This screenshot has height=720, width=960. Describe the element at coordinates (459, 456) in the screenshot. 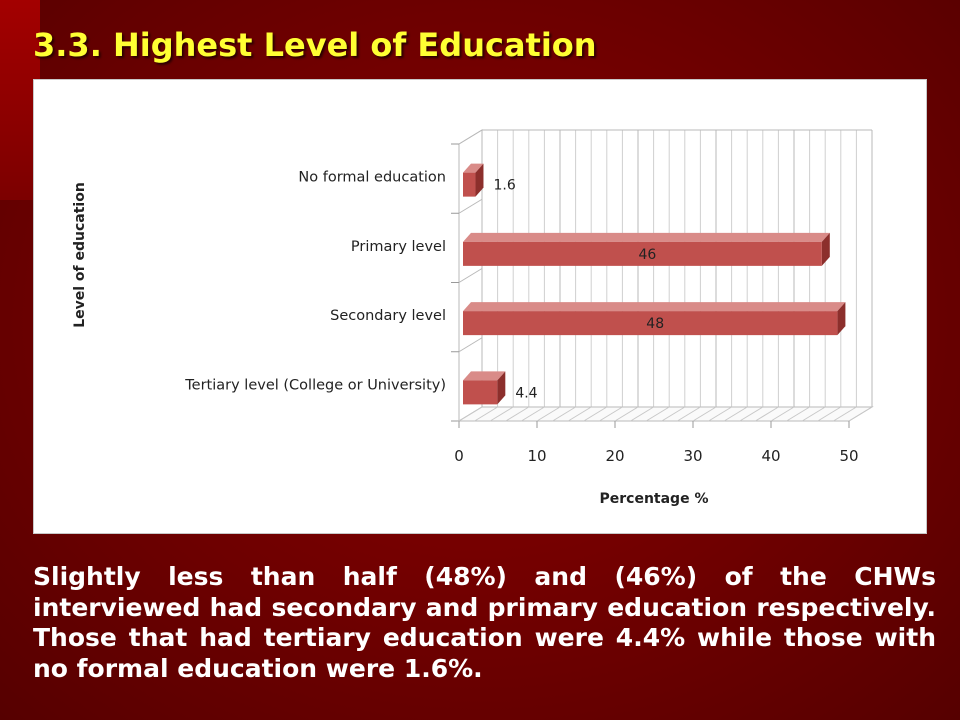

I see `x-tick-label: 0` at that location.